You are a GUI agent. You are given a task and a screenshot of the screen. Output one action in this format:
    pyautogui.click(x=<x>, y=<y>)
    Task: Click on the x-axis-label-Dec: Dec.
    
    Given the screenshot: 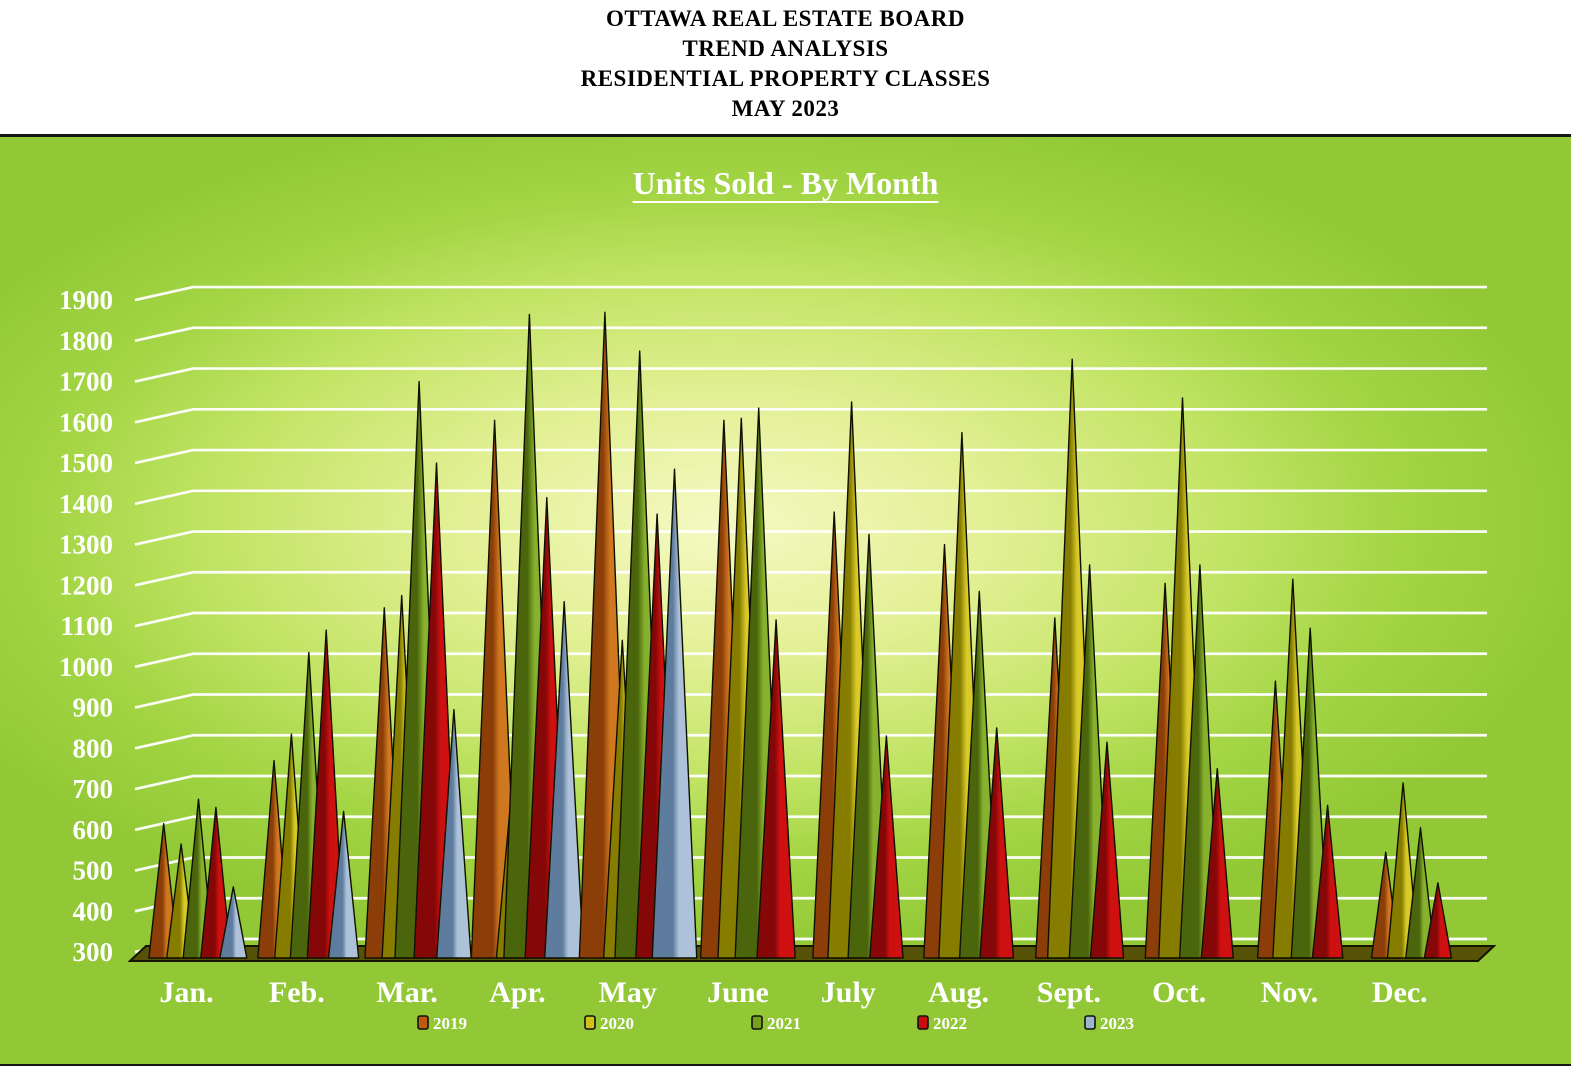 What is the action you would take?
    pyautogui.click(x=1400, y=992)
    